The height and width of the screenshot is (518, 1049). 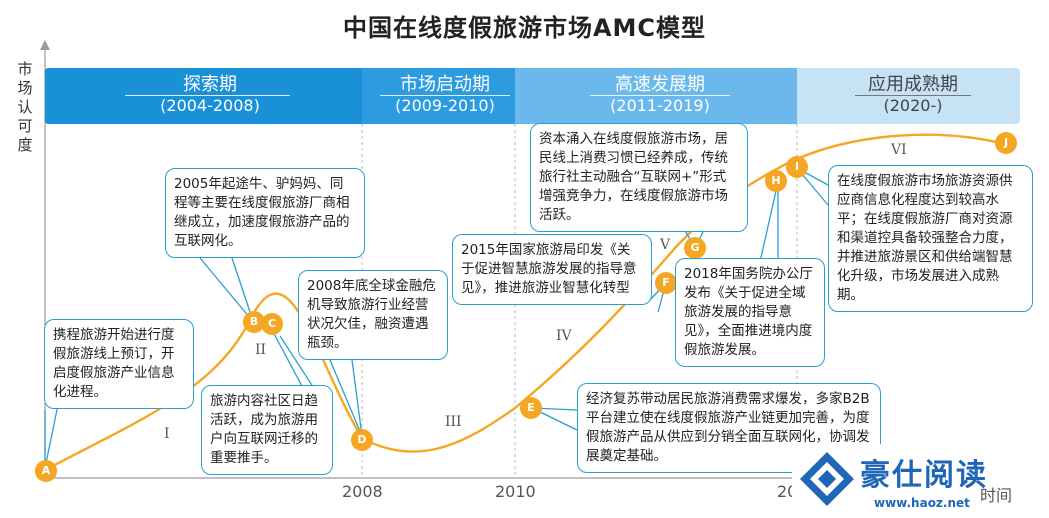 I want to click on phase-years-4: (2020-), so click(x=913, y=105).